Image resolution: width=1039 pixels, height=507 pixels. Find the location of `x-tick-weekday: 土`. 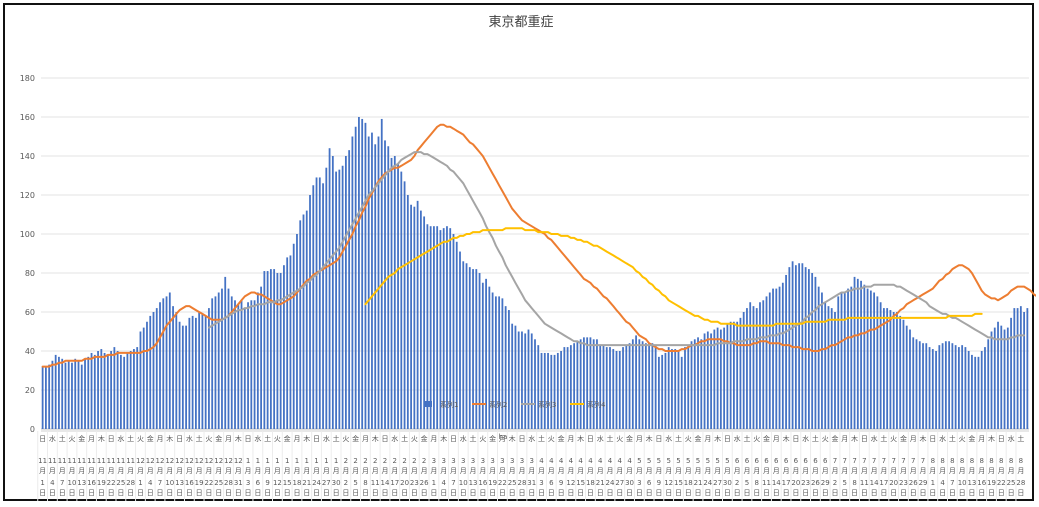

x-tick-weekday: 土 is located at coordinates (952, 438).